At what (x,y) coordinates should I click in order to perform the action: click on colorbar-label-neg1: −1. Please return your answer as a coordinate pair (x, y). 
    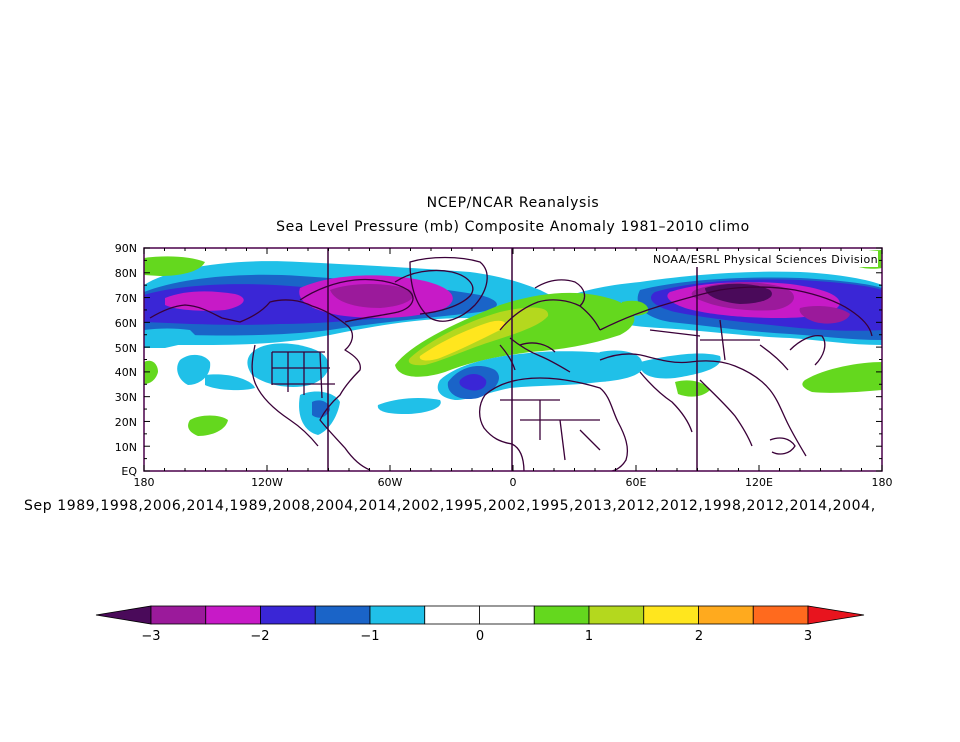
    Looking at the image, I should click on (369, 636).